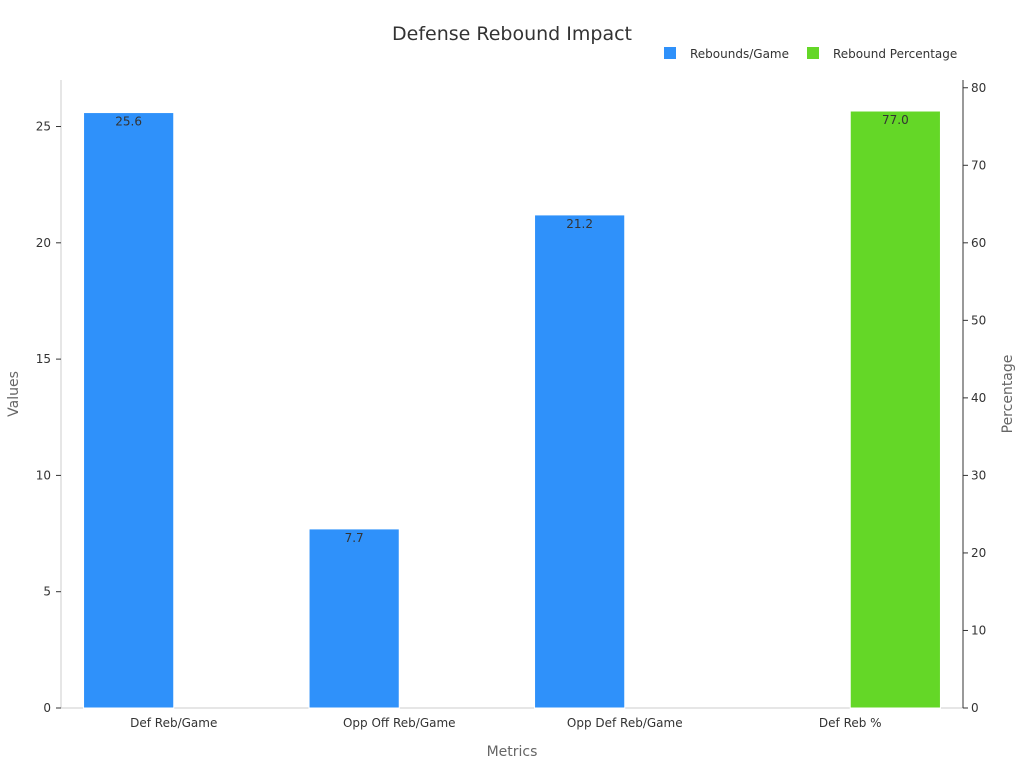 This screenshot has width=1024, height=768. I want to click on x-tick-label-def-reb-game: Def Reb/Game, so click(173, 723).